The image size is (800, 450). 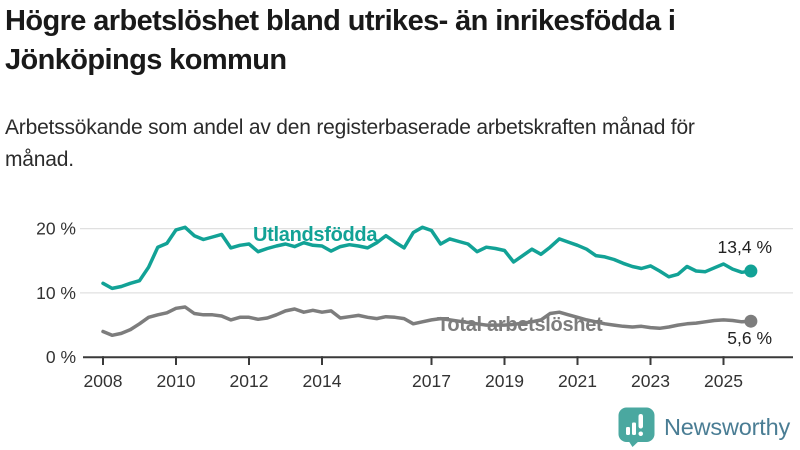 I want to click on x-tick-label: 2008, so click(x=103, y=381).